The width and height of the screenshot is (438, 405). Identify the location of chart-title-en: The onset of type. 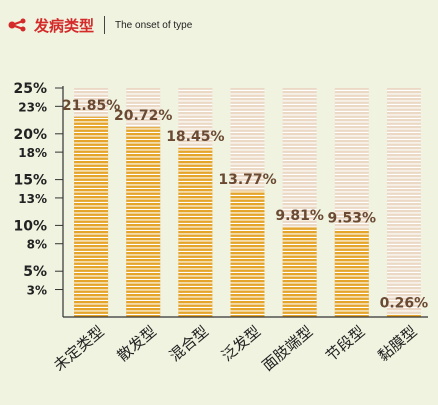
(154, 25).